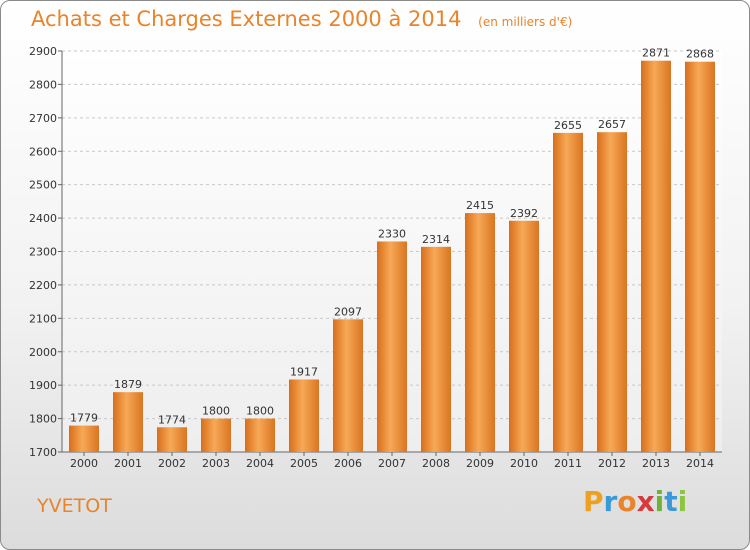 The height and width of the screenshot is (550, 750). Describe the element at coordinates (392, 233) in the screenshot. I see `data-label: 2330` at that location.